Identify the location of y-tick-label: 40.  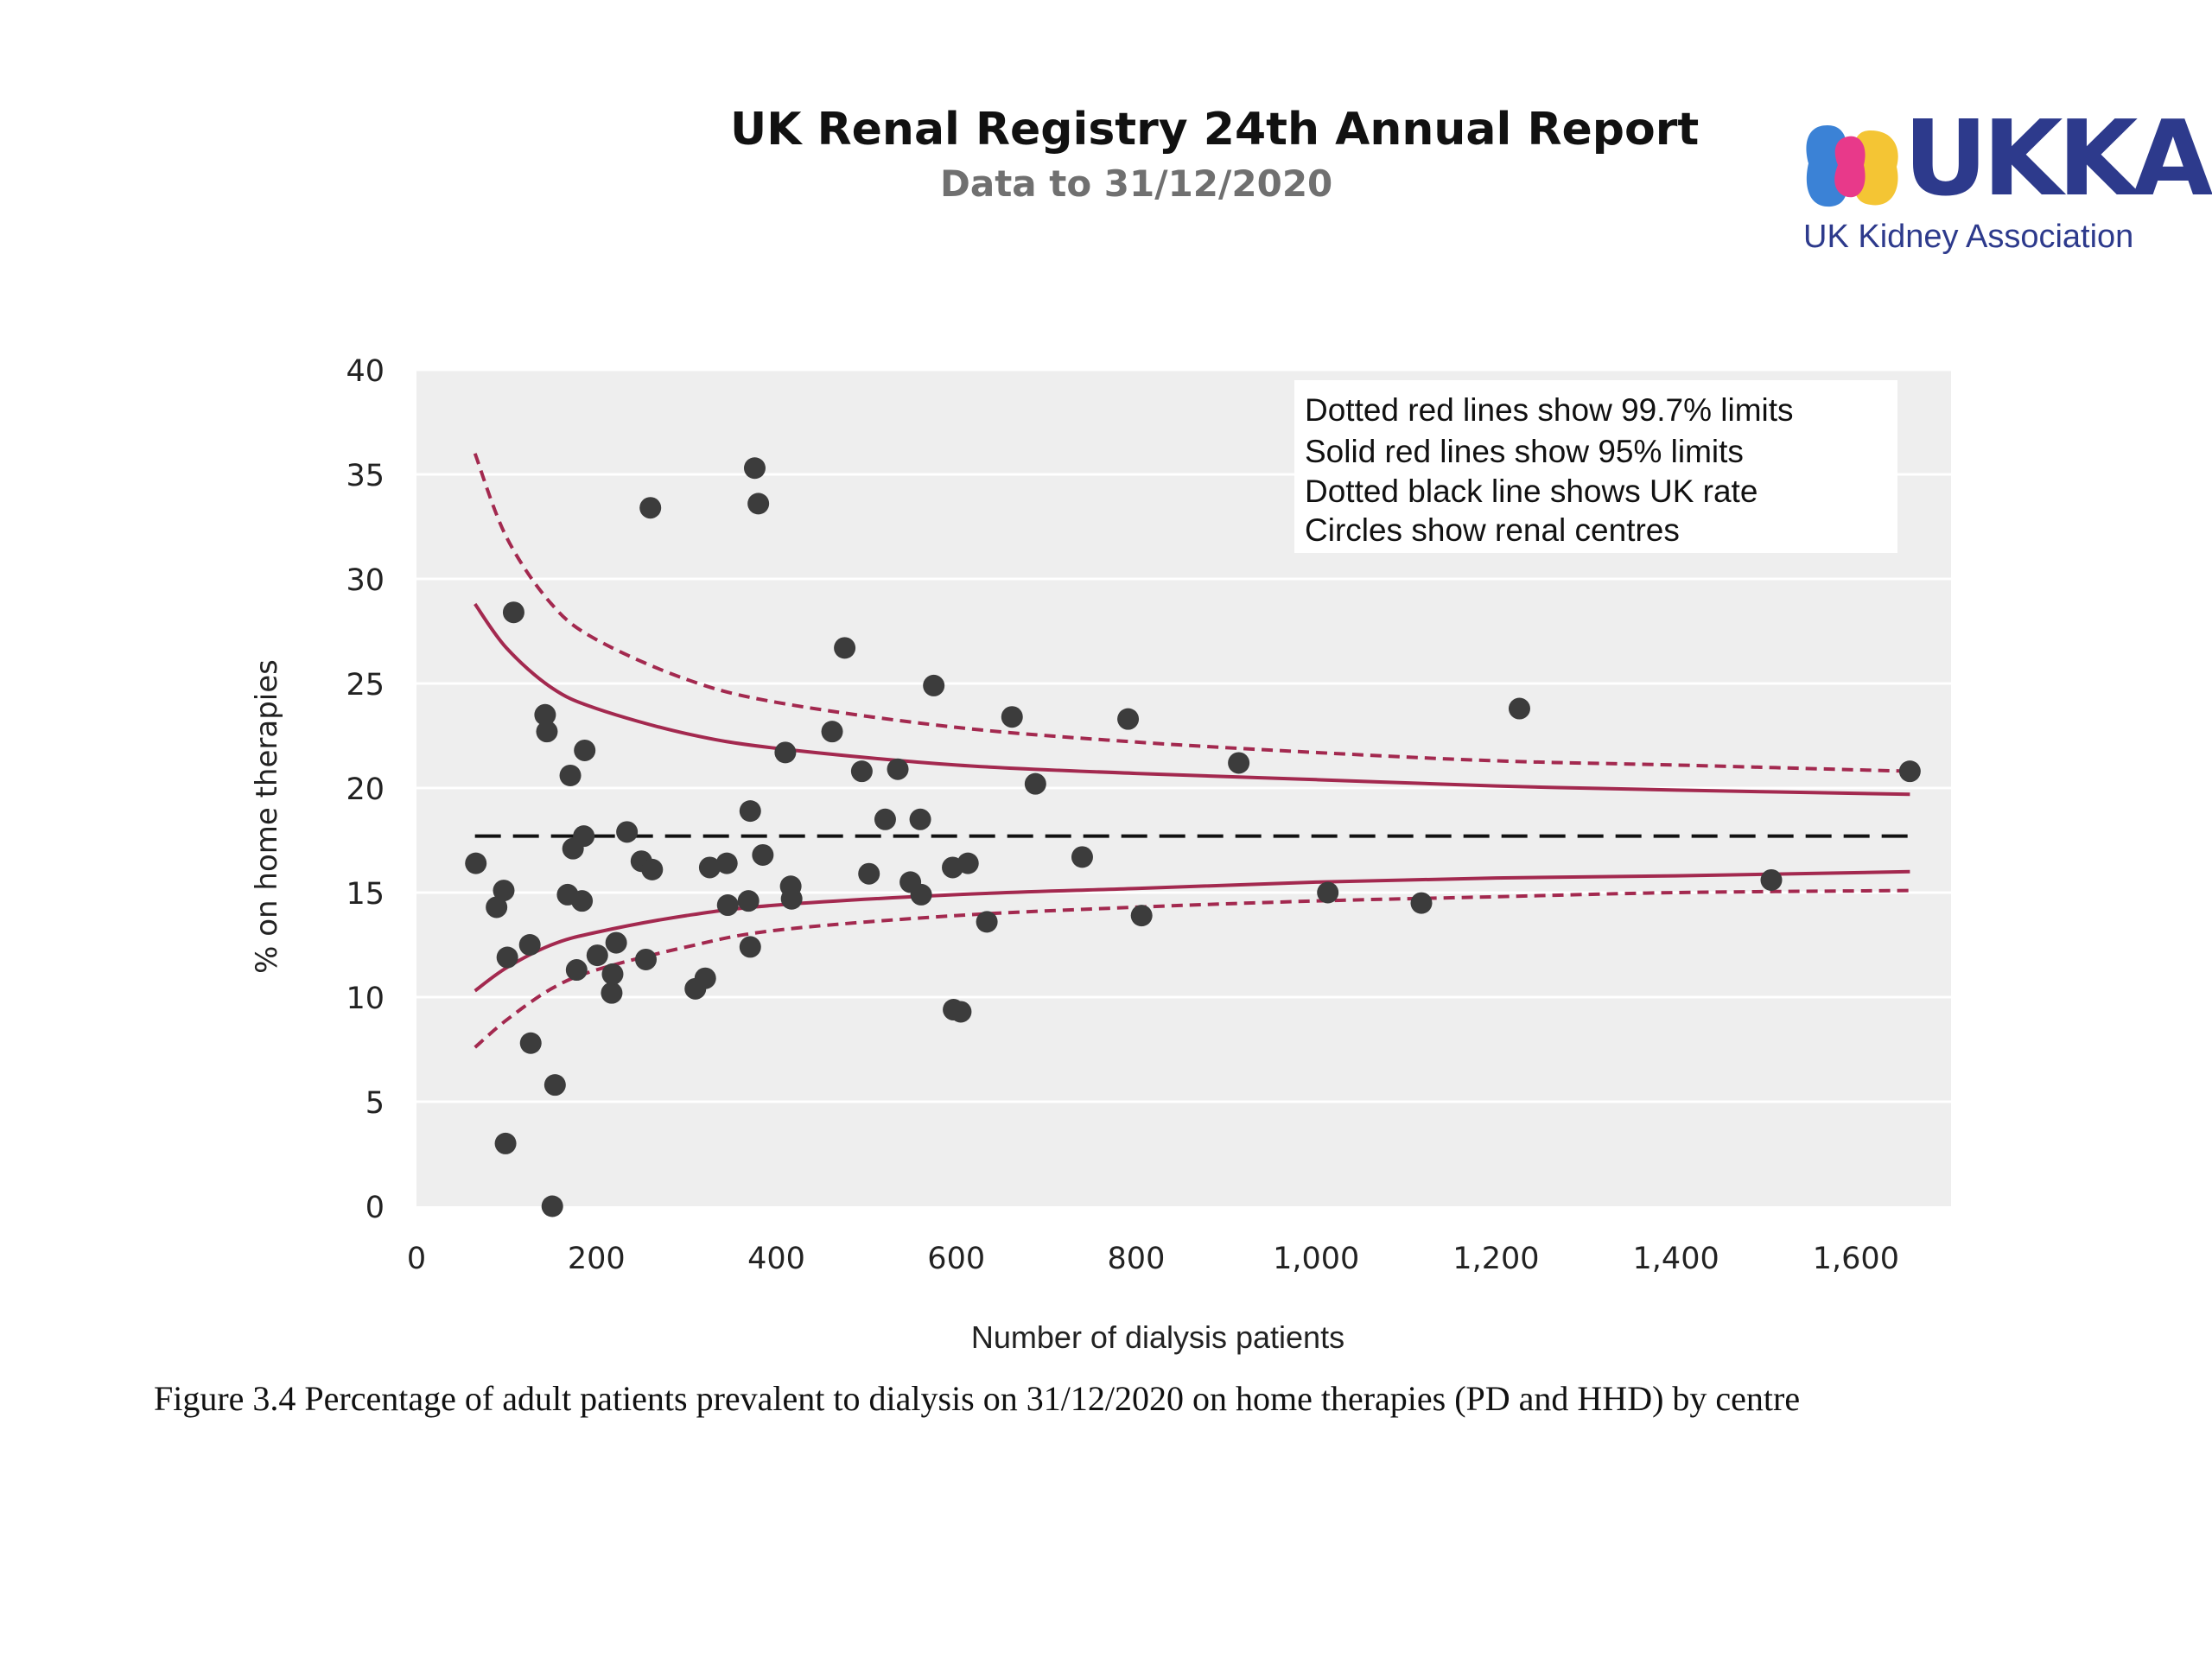
(365, 371).